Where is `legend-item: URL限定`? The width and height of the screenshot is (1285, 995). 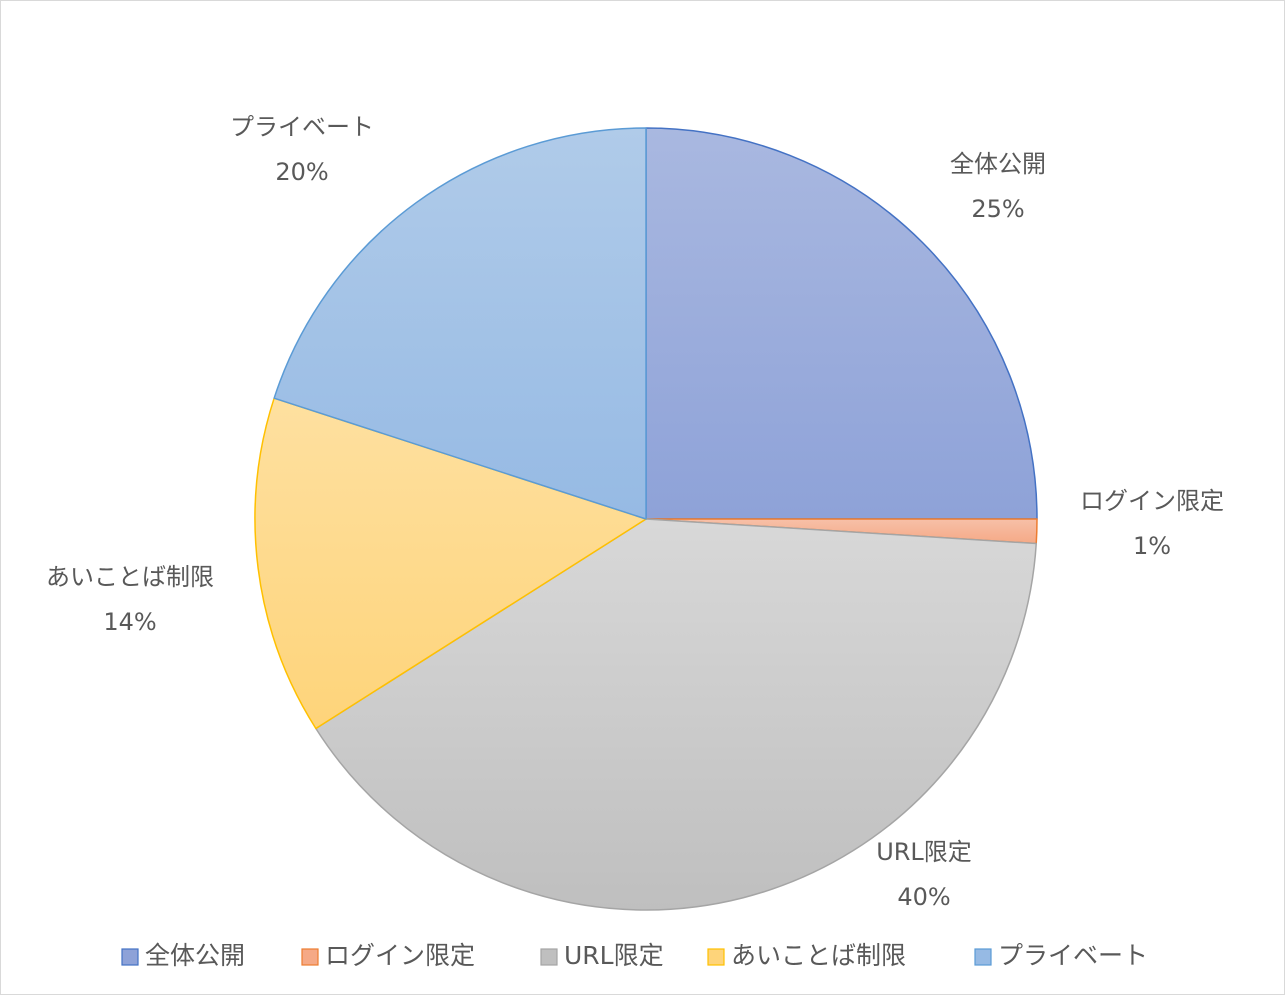
legend-item: URL限定 is located at coordinates (602, 955).